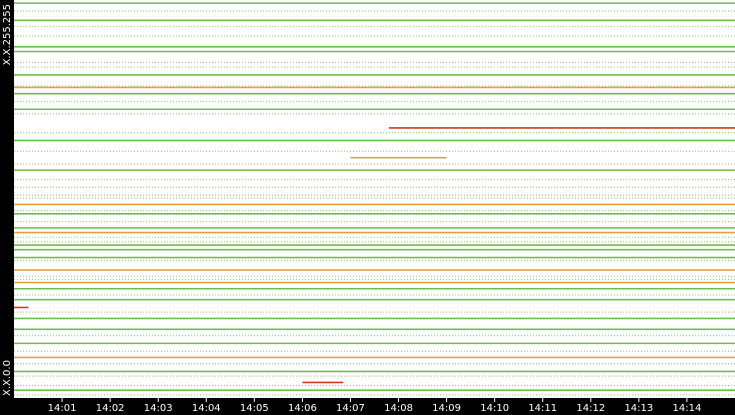 This screenshot has width=735, height=415. I want to click on x-tick-label: 14:10, so click(494, 408).